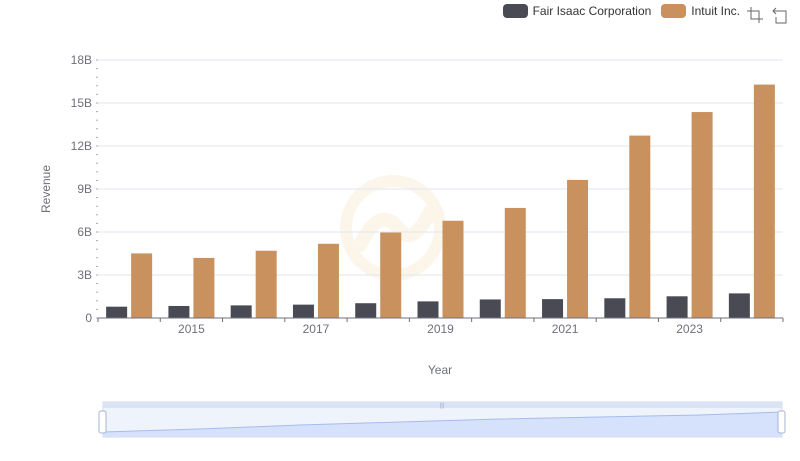  Describe the element at coordinates (142, 285) in the screenshot. I see `bar-intuit-2014` at that location.